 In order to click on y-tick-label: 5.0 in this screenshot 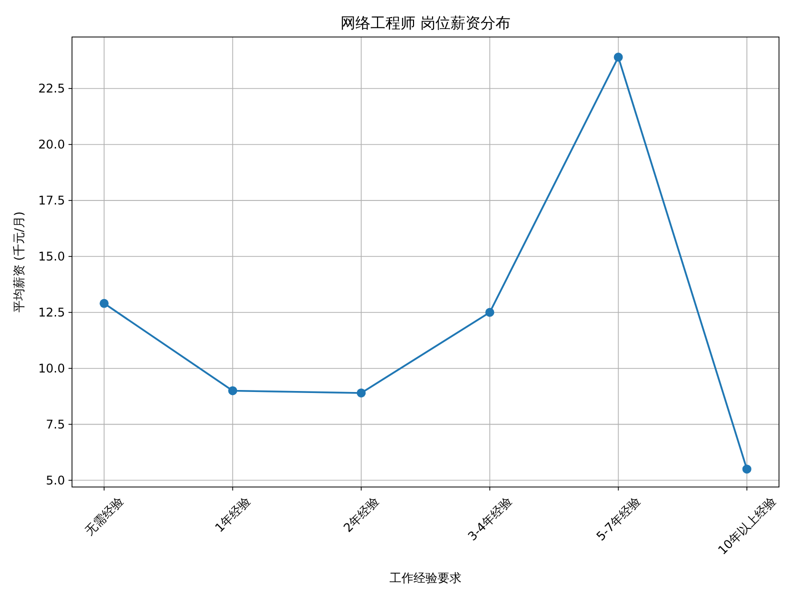, I will do `click(55, 480)`.